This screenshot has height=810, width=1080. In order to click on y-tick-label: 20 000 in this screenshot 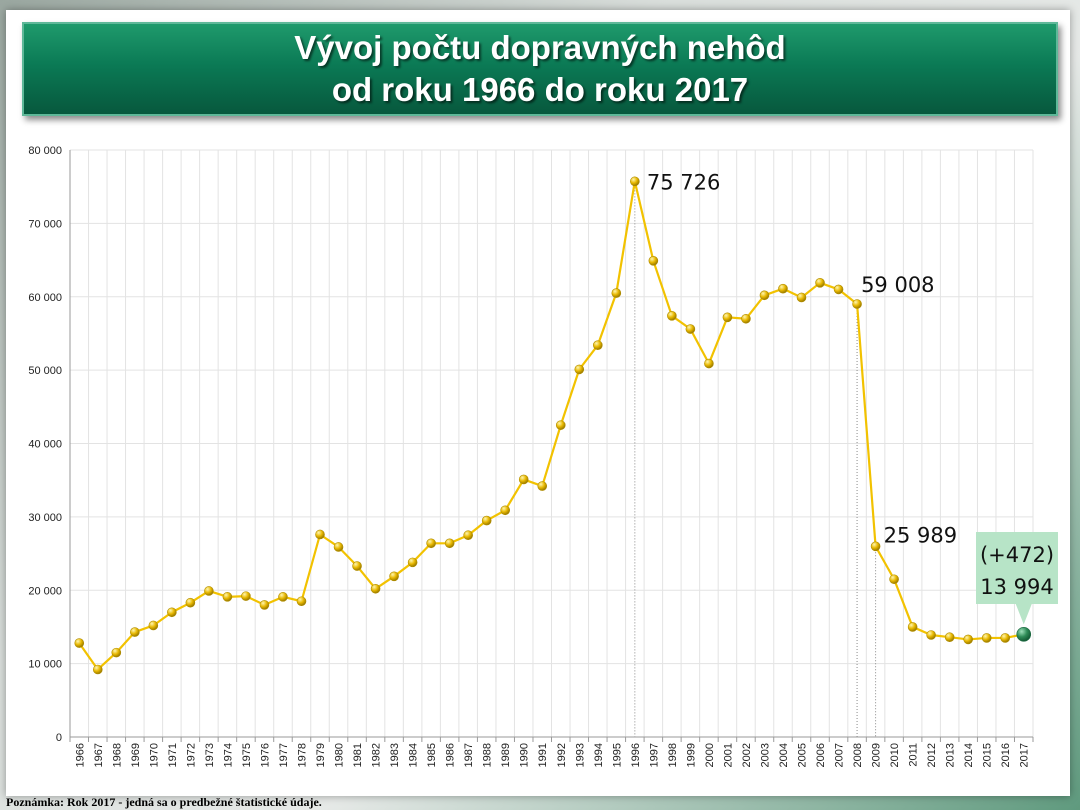, I will do `click(45, 591)`.